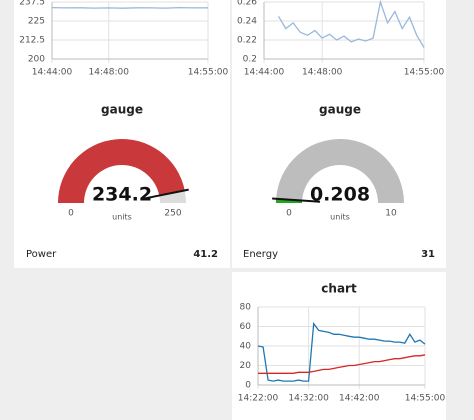 Image resolution: width=474 pixels, height=420 pixels. I want to click on y-tick-label: 0.26, so click(247, 4).